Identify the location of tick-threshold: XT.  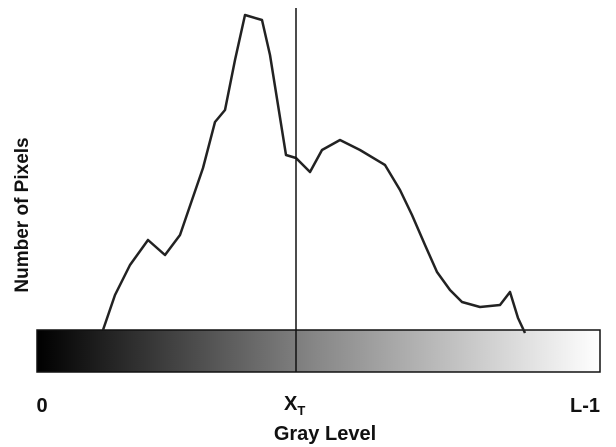
(294, 405).